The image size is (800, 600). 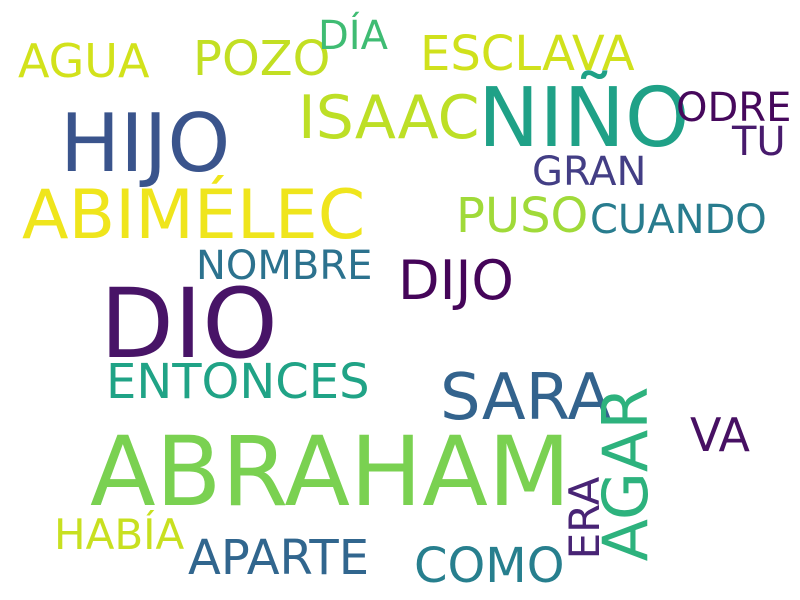 I want to click on word-abraham: ABRAHAM, so click(x=330, y=472).